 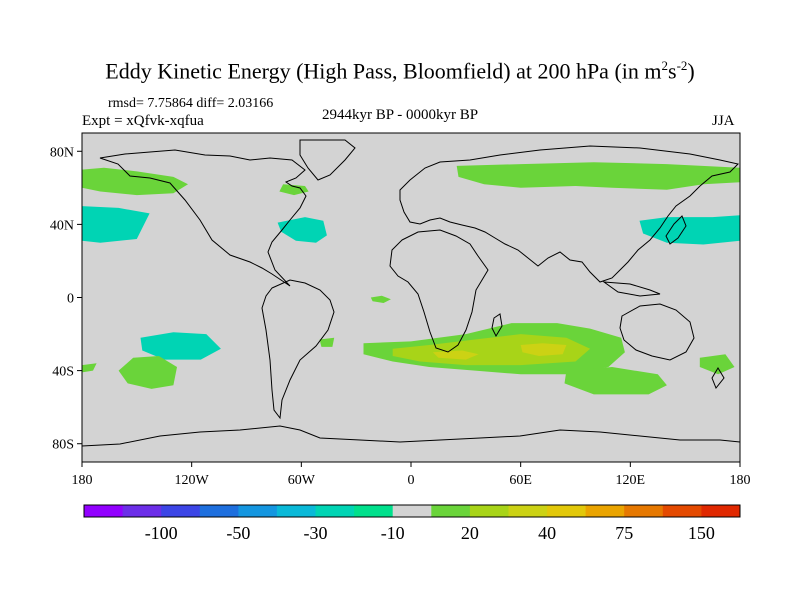 I want to click on y-tick-label: 0, so click(x=70, y=299).